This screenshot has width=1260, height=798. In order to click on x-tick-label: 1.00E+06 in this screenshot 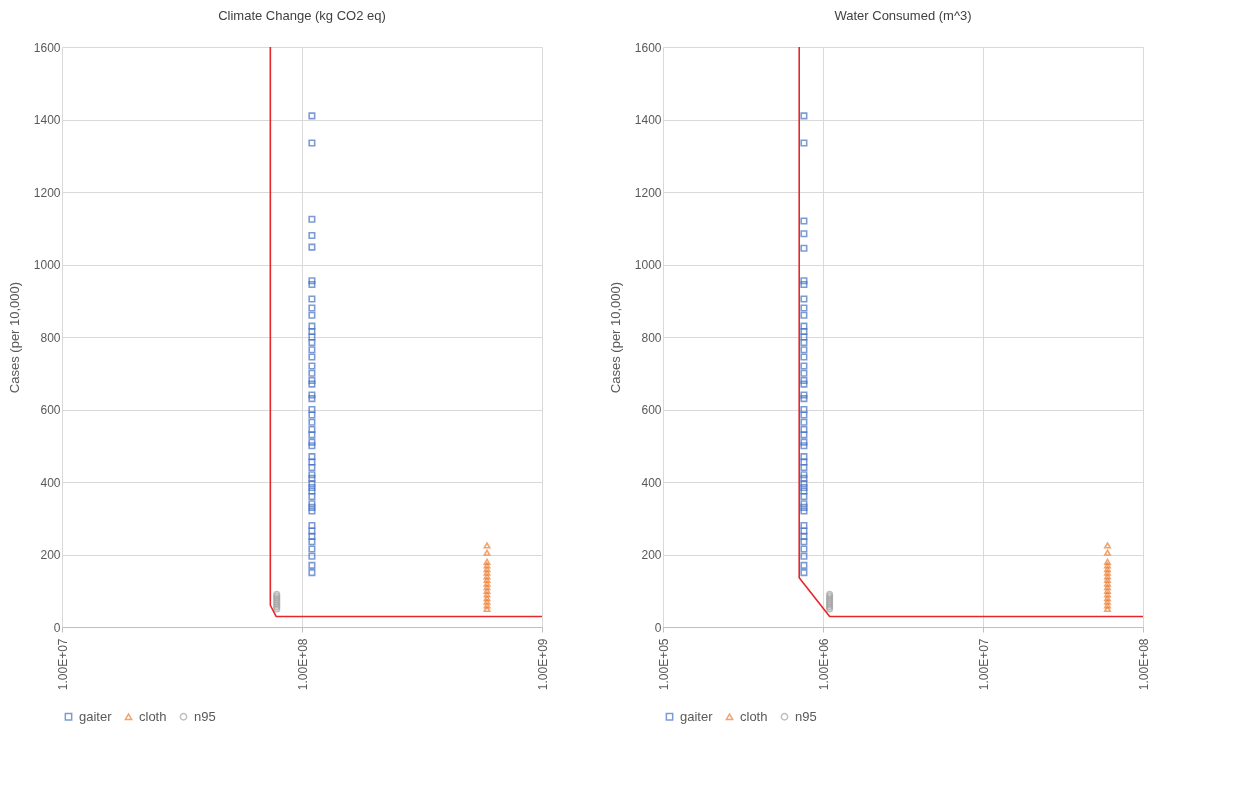, I will do `click(823, 664)`.